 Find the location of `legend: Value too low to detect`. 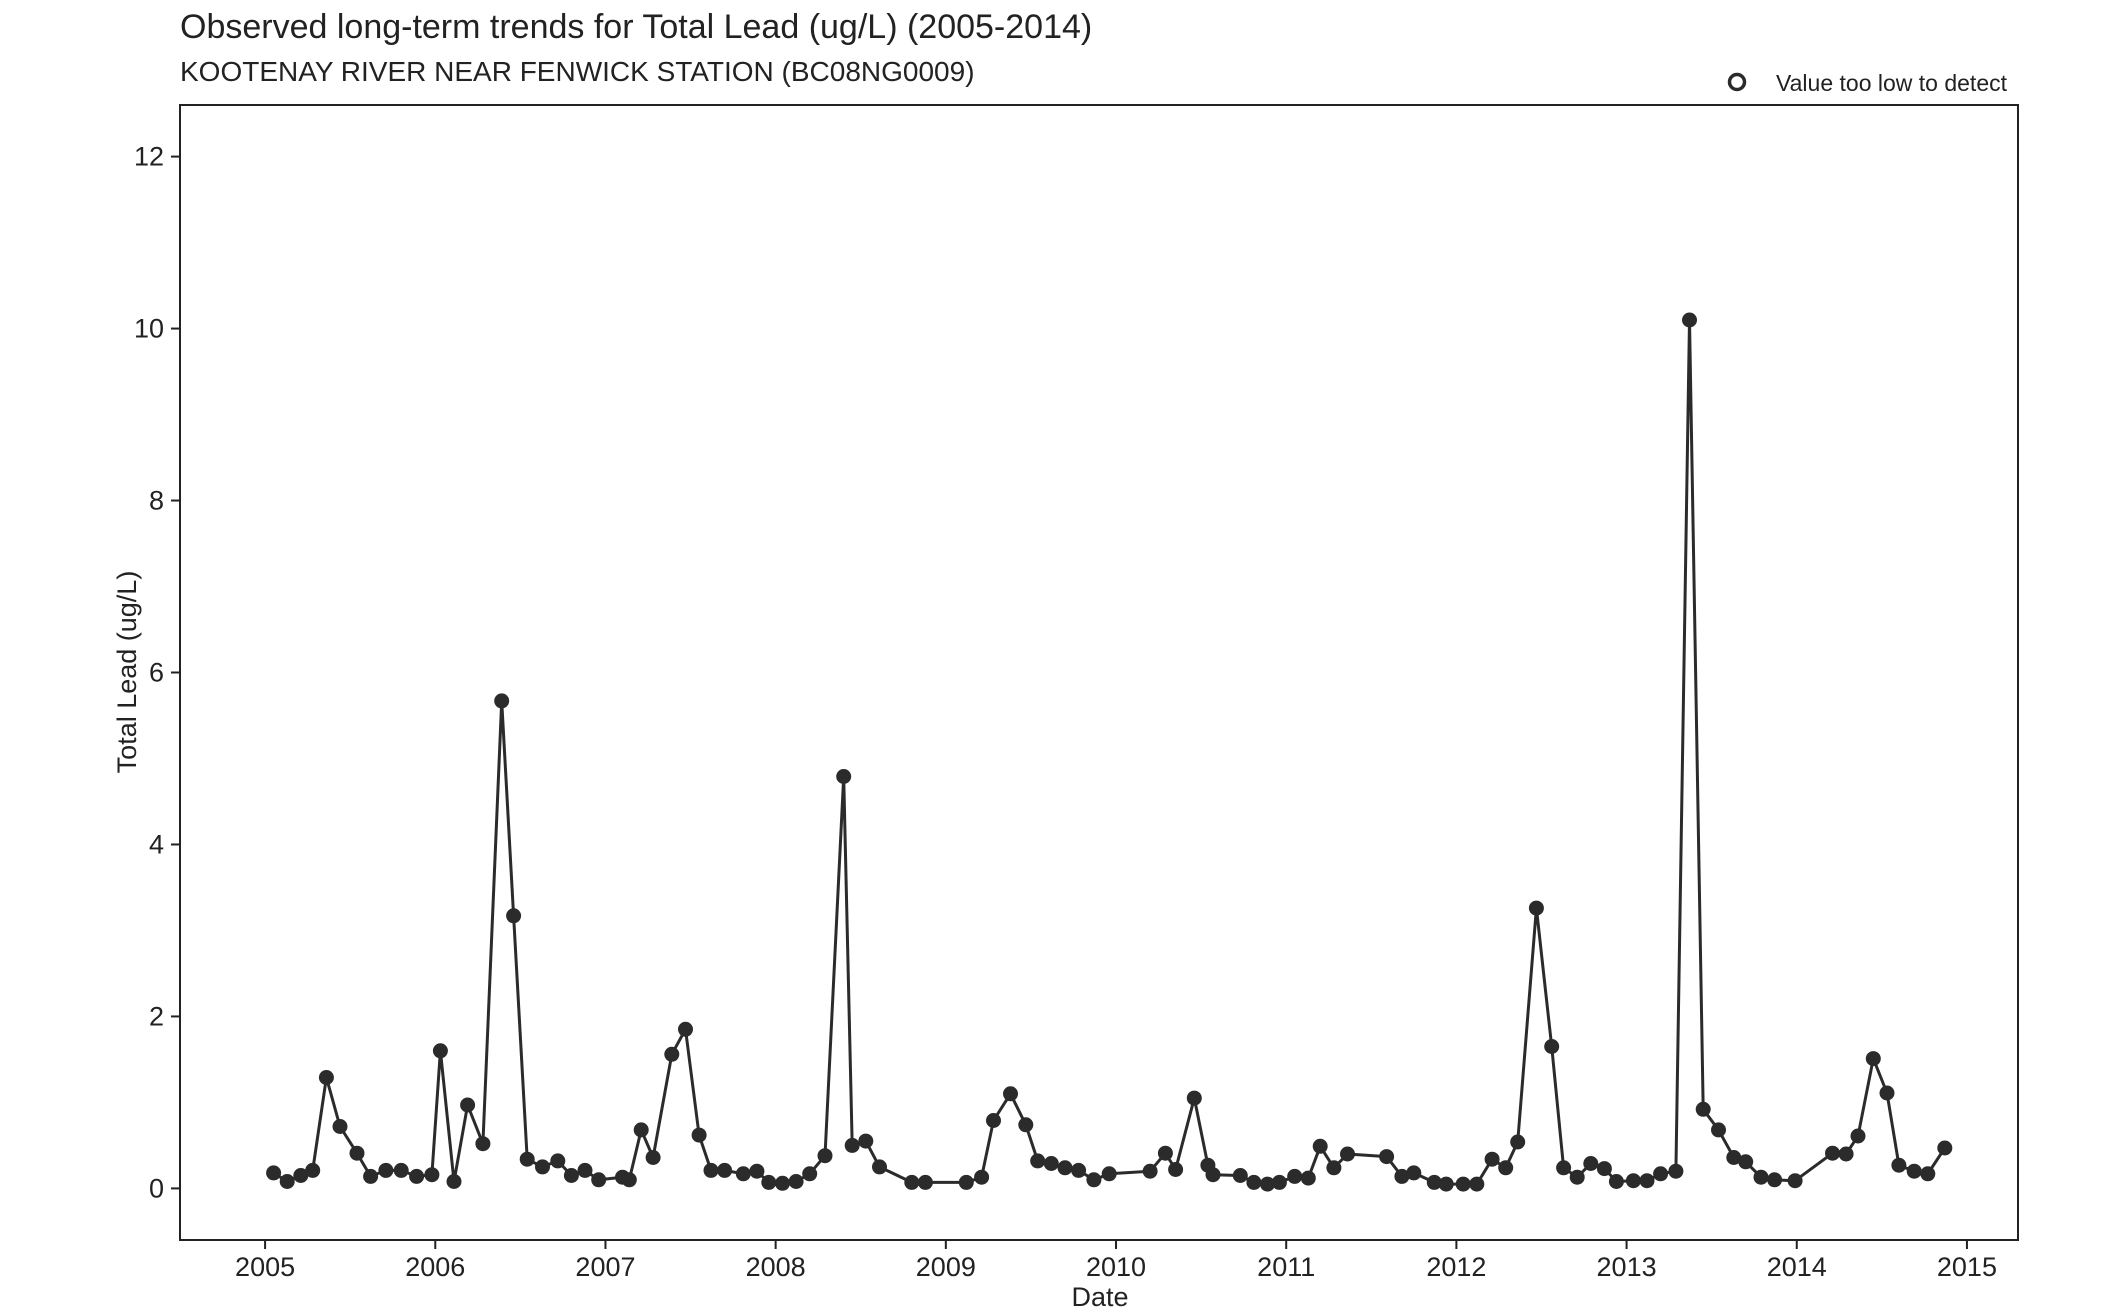

legend: Value too low to detect is located at coordinates (1867, 83).